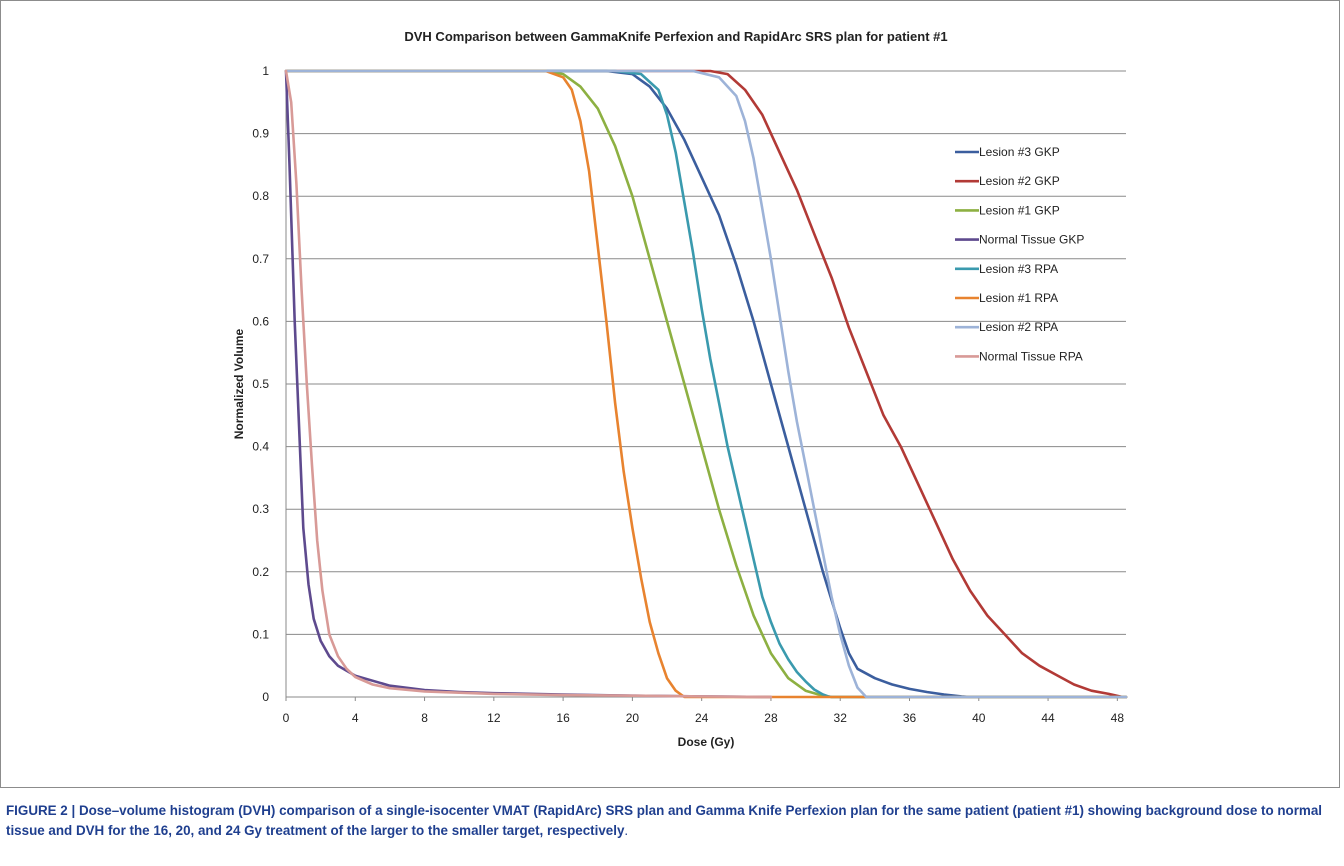 This screenshot has height=866, width=1344. I want to click on x-tick-label: 12, so click(494, 718).